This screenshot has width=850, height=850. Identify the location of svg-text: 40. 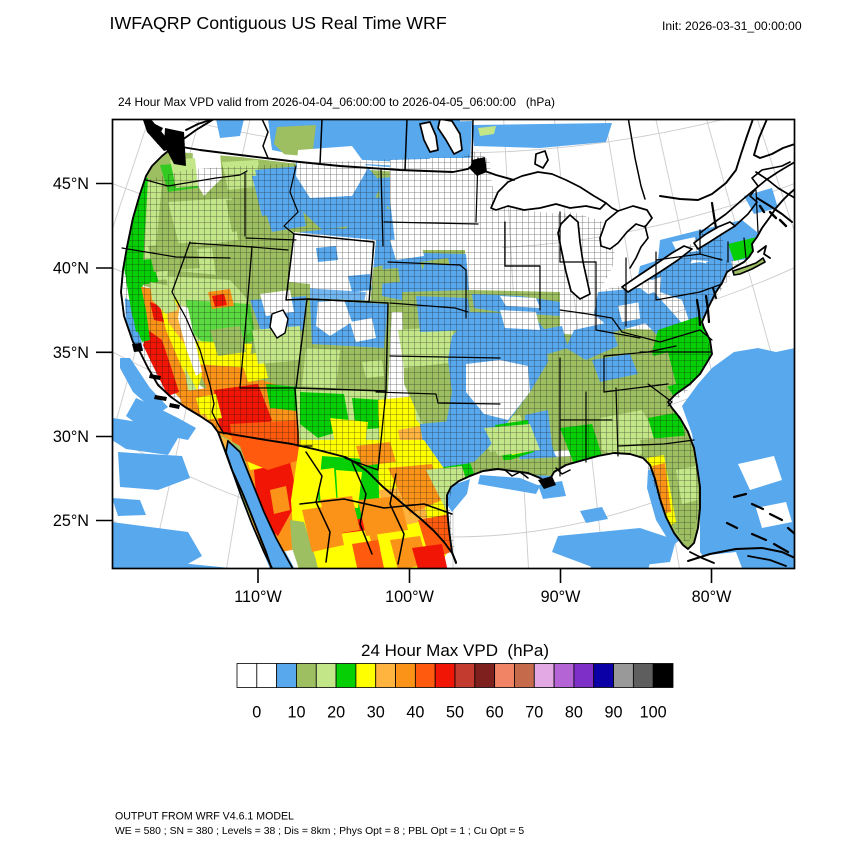
(415, 713).